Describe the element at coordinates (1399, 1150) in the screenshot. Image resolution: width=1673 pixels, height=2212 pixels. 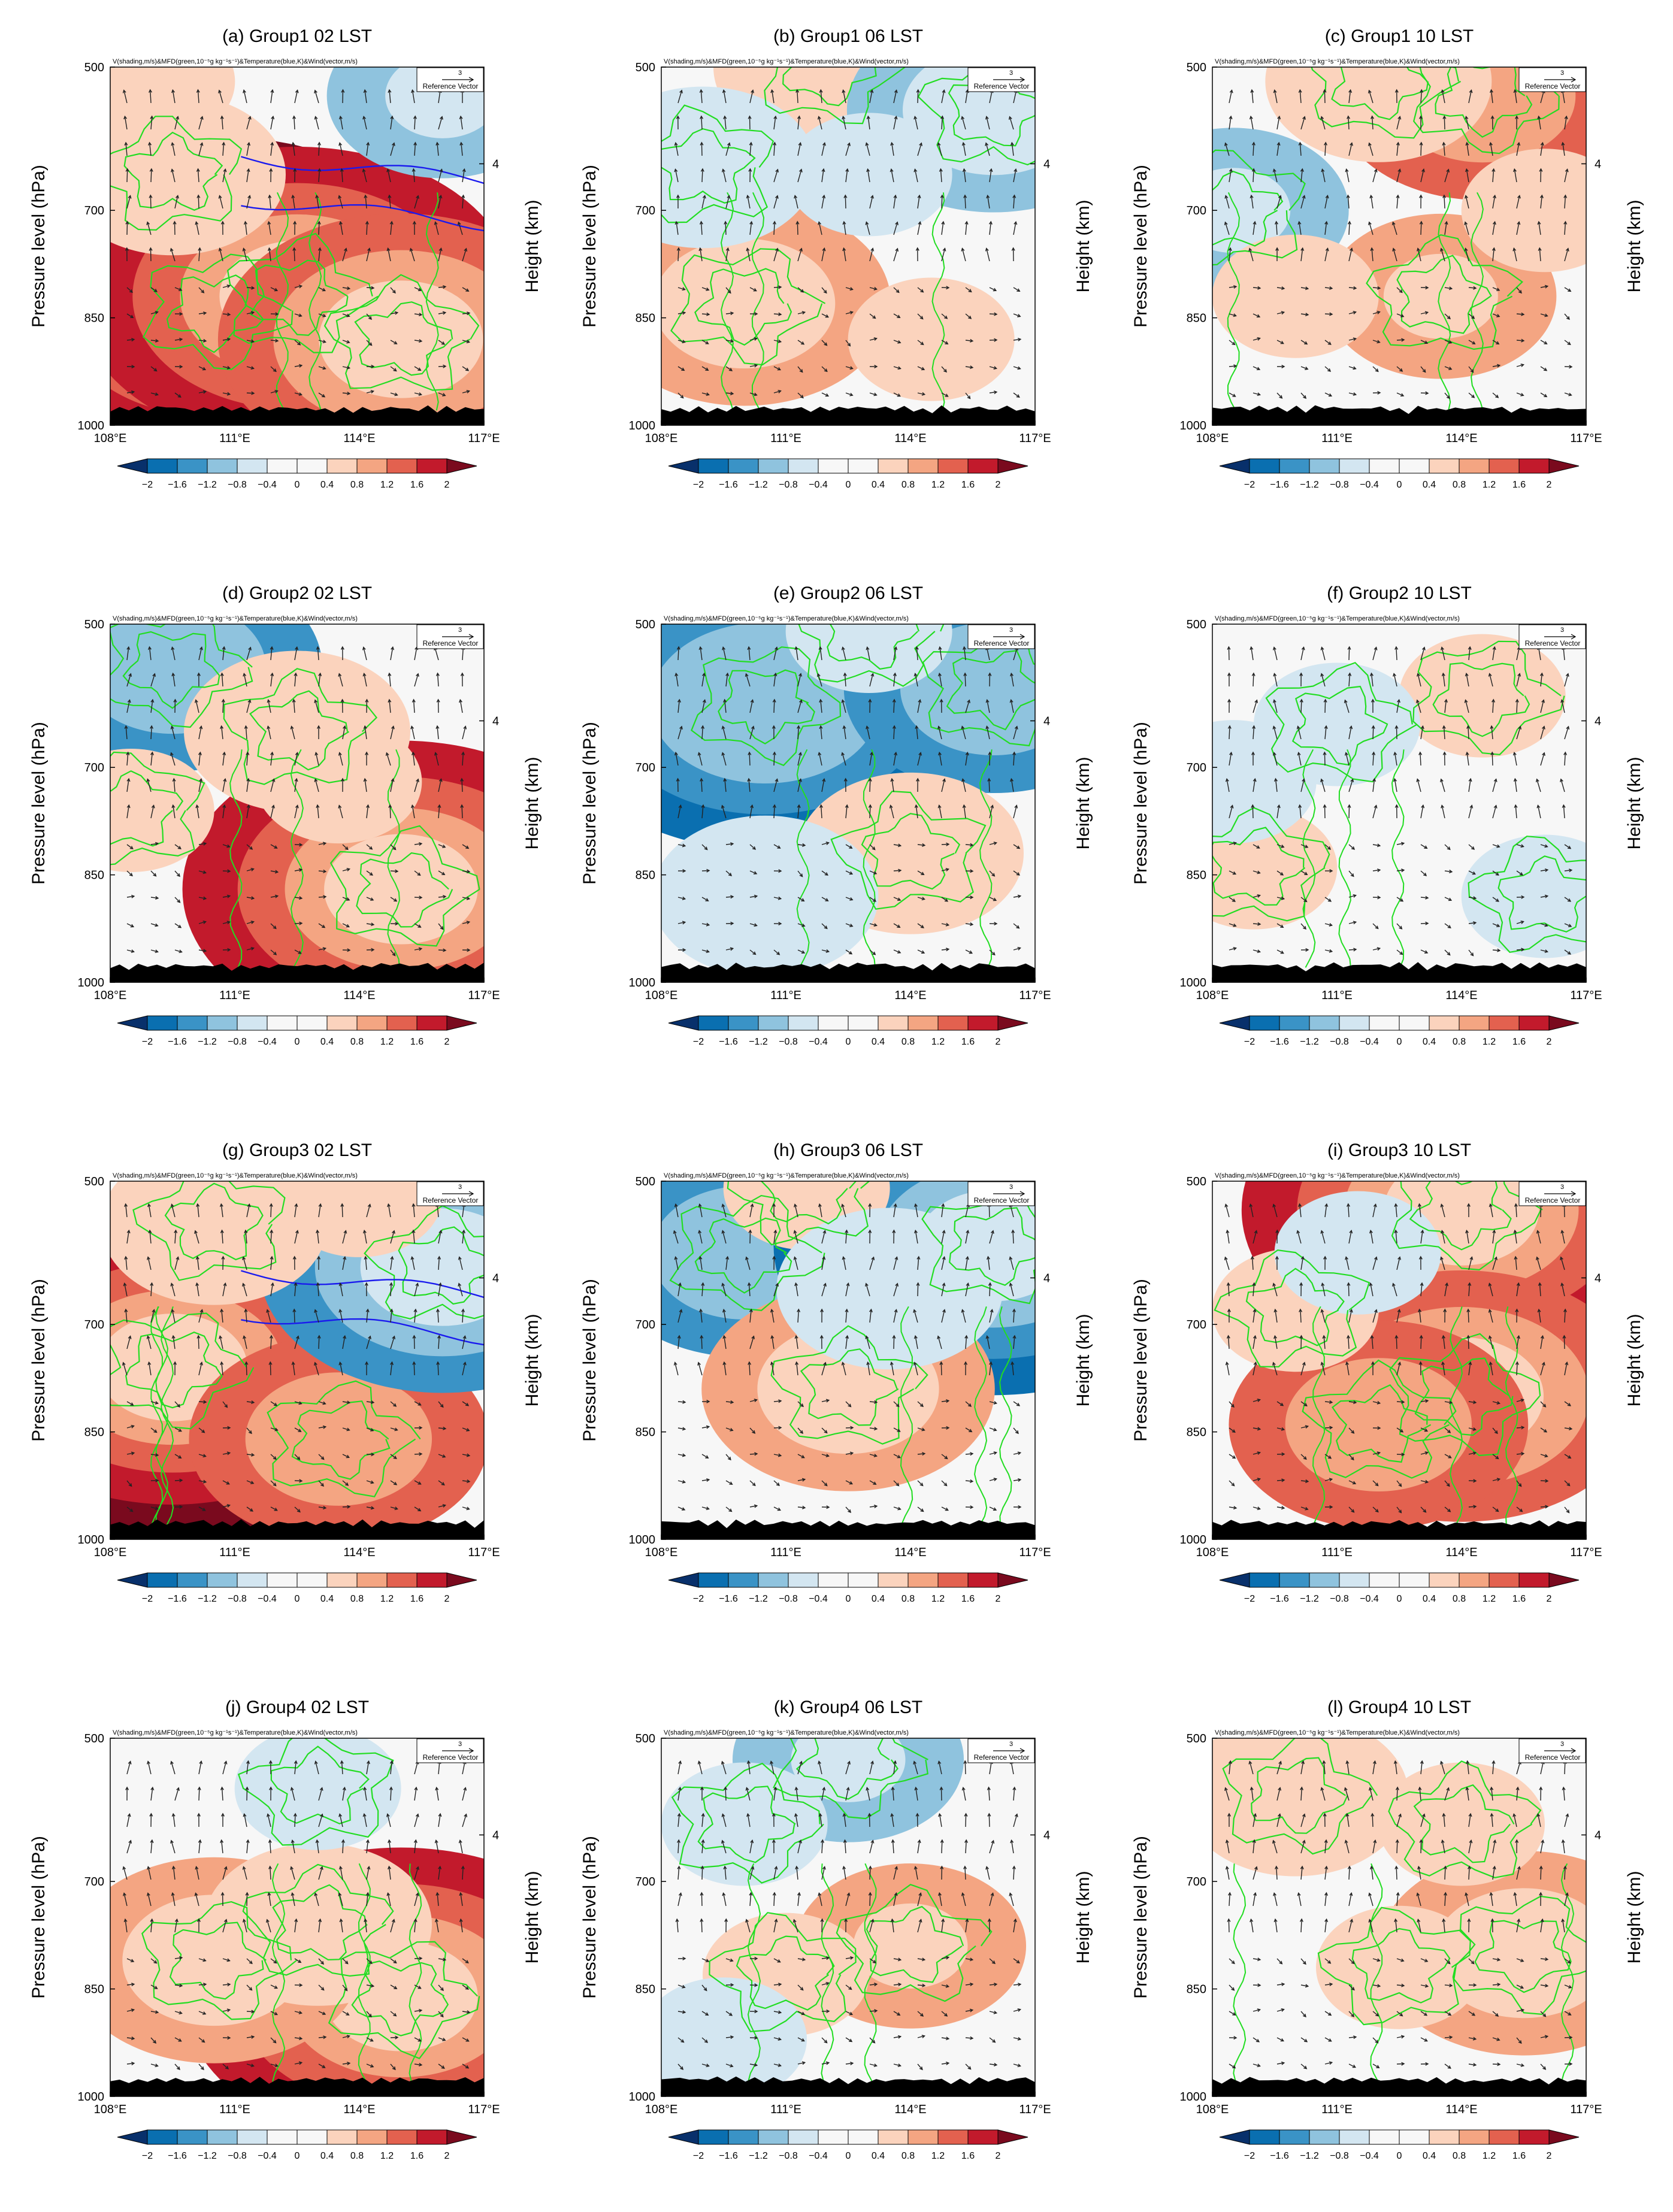
I see `panel-title: (i) Group3 10 LST` at that location.